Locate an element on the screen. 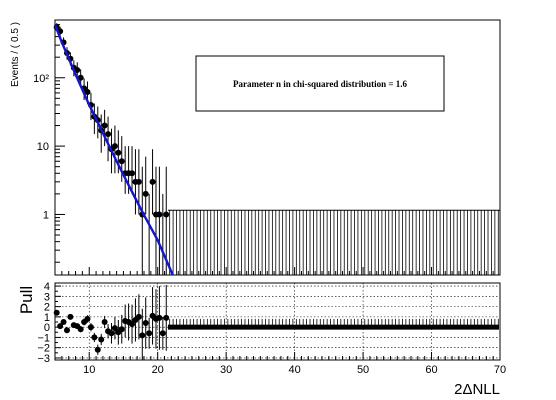  pull-y-tick-label: 0 is located at coordinates (47, 328).